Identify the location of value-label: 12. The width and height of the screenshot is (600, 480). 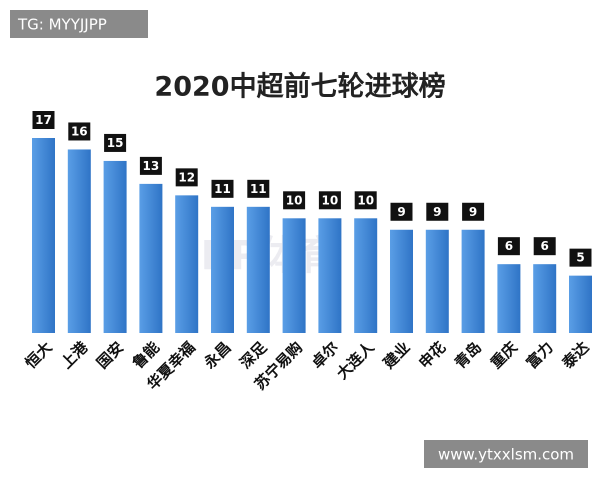
(186, 177).